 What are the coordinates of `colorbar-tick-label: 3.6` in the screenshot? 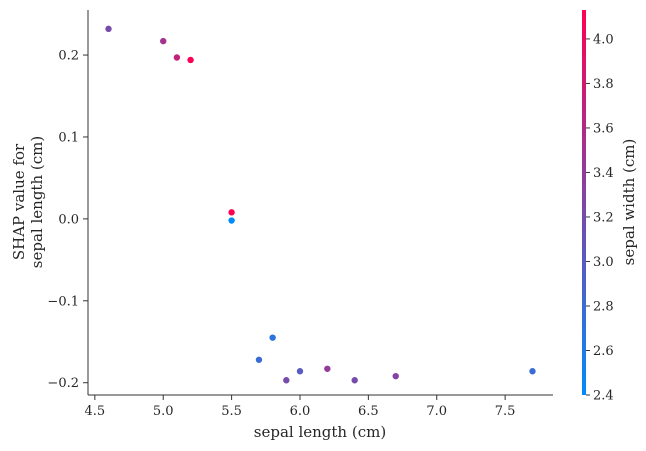 It's located at (603, 128).